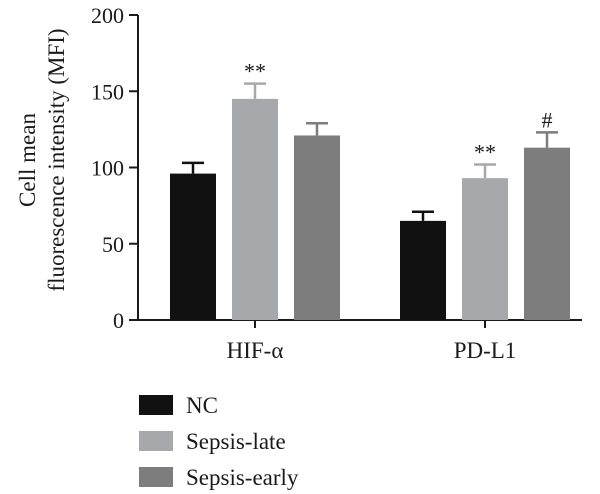  What do you see at coordinates (255, 350) in the screenshot?
I see `x-category-label: HIF-α` at bounding box center [255, 350].